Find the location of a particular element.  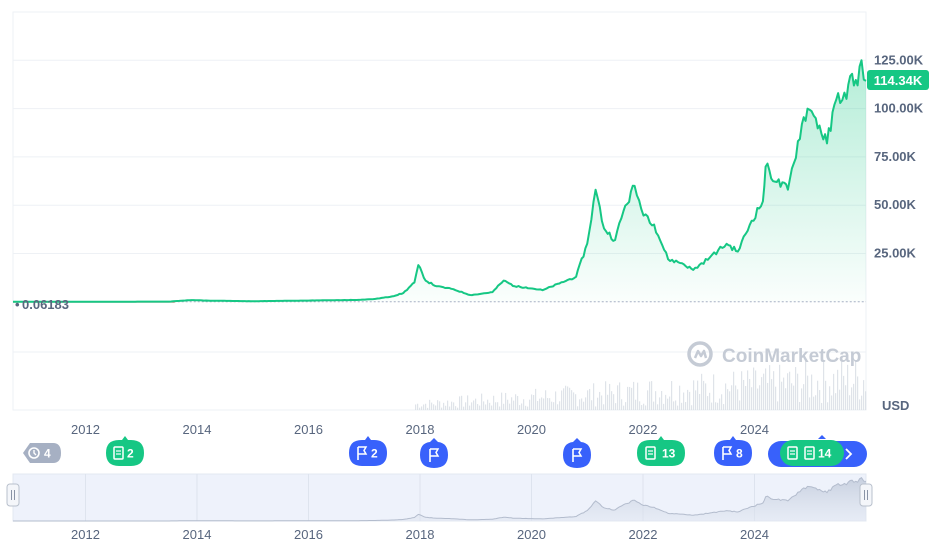

y-axis: 125.00K 100.00K 75.00K 50.00K 25.00K is located at coordinates (899, 156).